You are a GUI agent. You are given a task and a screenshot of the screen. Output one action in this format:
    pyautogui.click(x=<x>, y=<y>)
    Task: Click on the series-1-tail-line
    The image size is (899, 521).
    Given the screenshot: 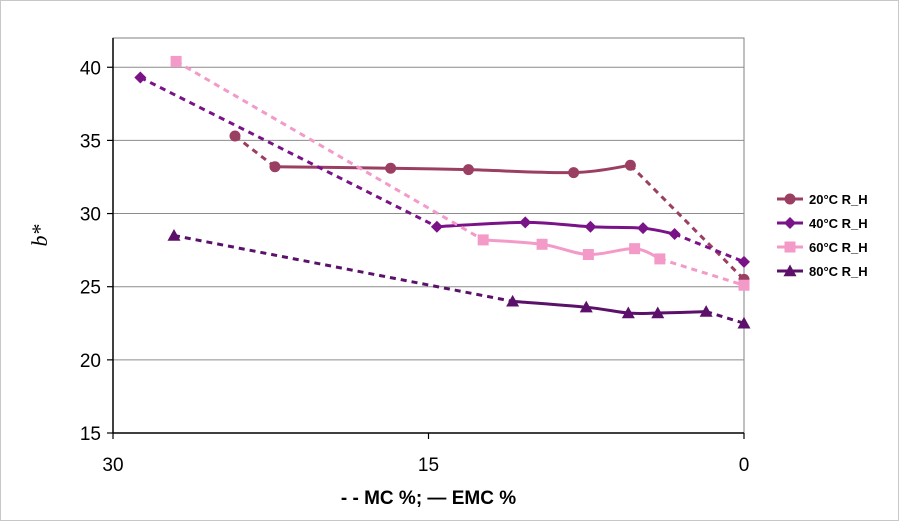 What is the action you would take?
    pyautogui.click(x=709, y=248)
    